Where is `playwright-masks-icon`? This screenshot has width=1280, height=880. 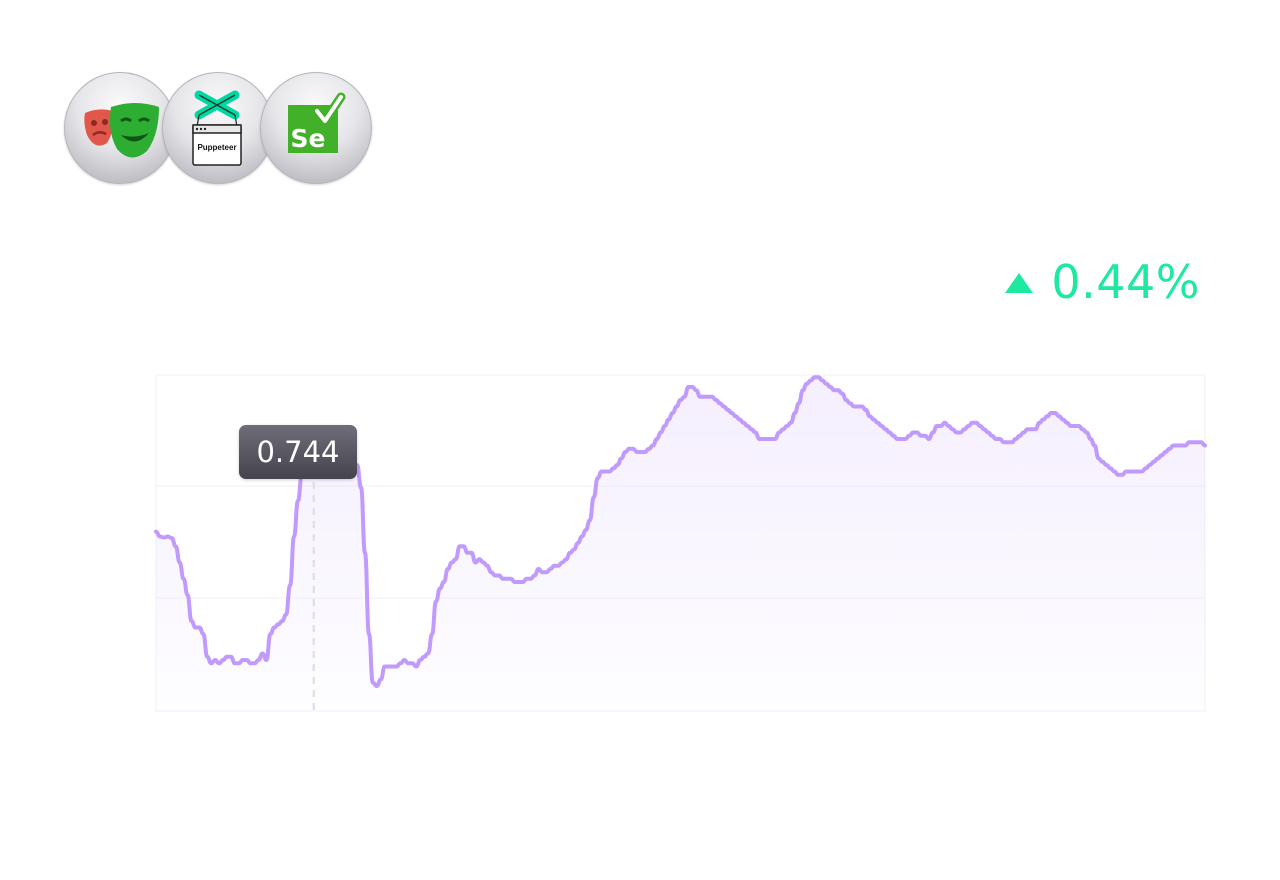 playwright-masks-icon is located at coordinates (121, 130).